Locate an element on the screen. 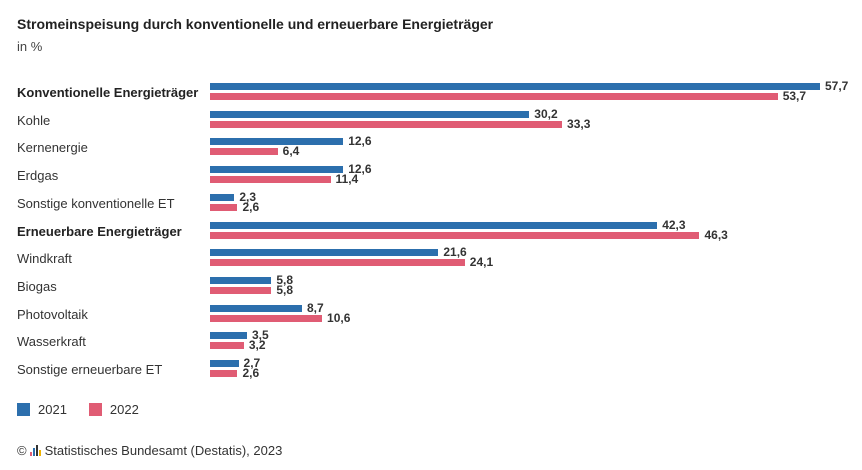  value-label-2022-sonstige-konventionelle-et: 2,6 is located at coordinates (251, 206).